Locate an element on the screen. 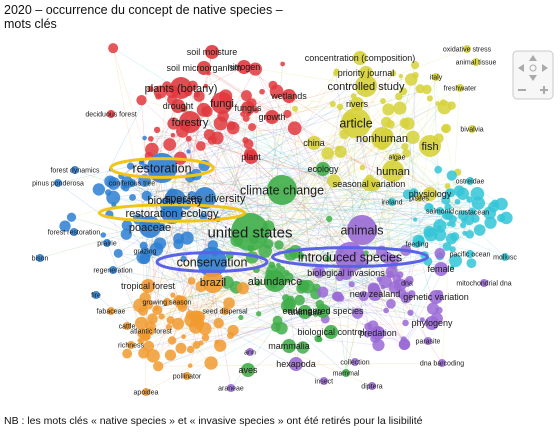 The image size is (560, 445). pan-right-icon is located at coordinates (545, 68).